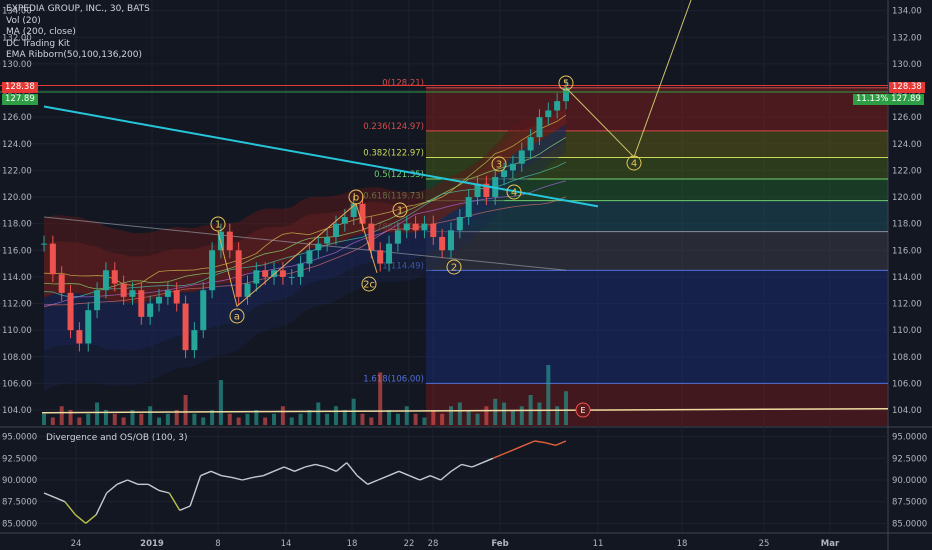  What do you see at coordinates (17, 225) in the screenshot?
I see `price-axis-label-left: 118.00` at bounding box center [17, 225].